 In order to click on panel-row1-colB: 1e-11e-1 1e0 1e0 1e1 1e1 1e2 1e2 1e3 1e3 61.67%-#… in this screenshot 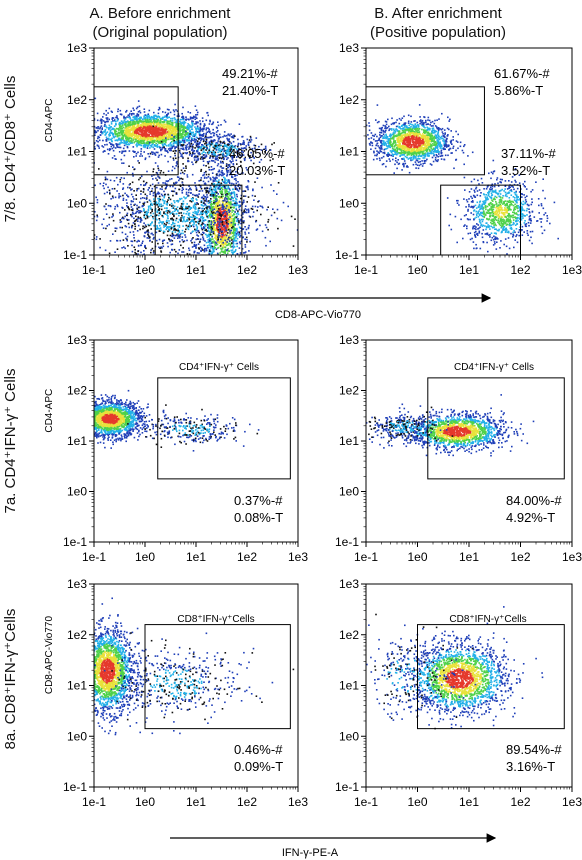, I will do `click(458, 159)`.